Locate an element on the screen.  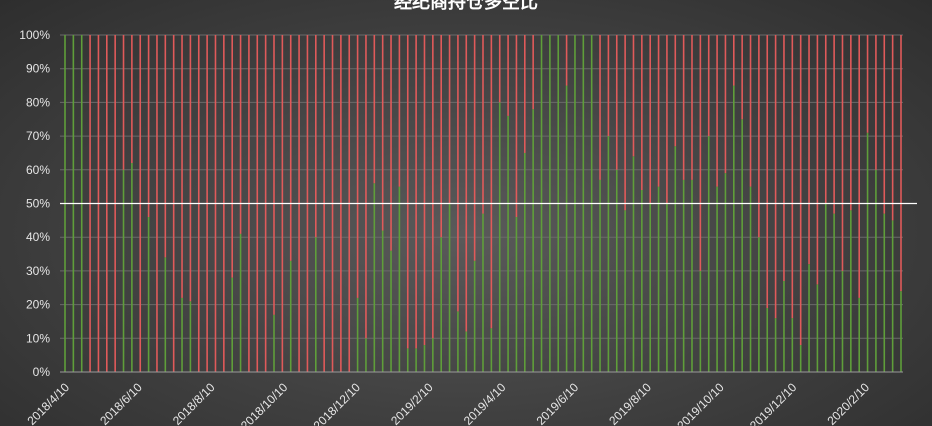
x-tick-label: 2019/10/10 is located at coordinates (700, 403).